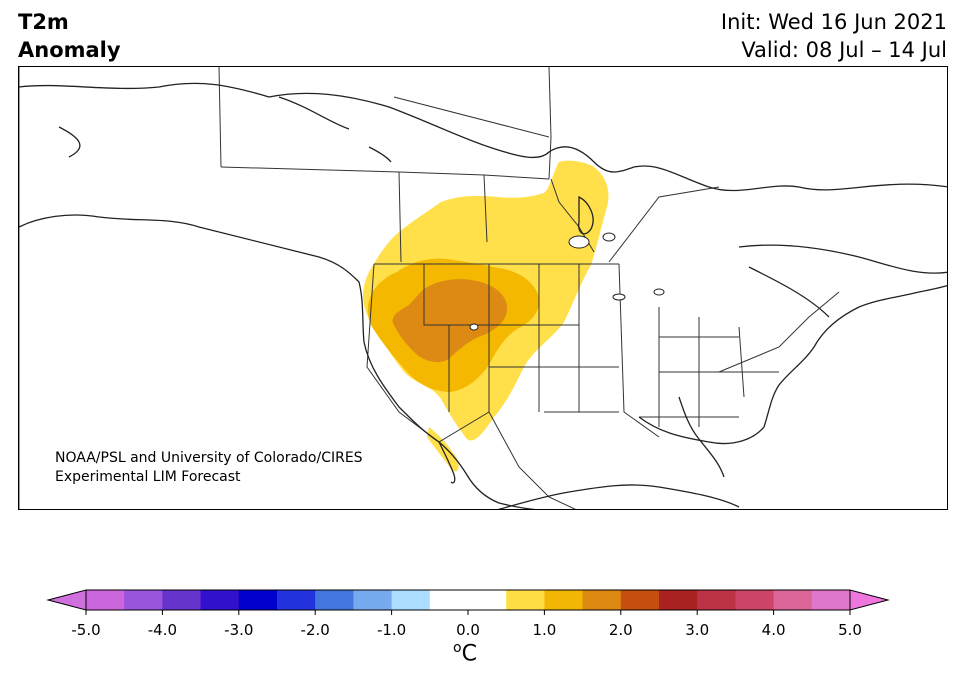 Image resolution: width=959 pixels, height=680 pixels. Describe the element at coordinates (774, 630) in the screenshot. I see `colorbar-tick-label: 4.0` at that location.